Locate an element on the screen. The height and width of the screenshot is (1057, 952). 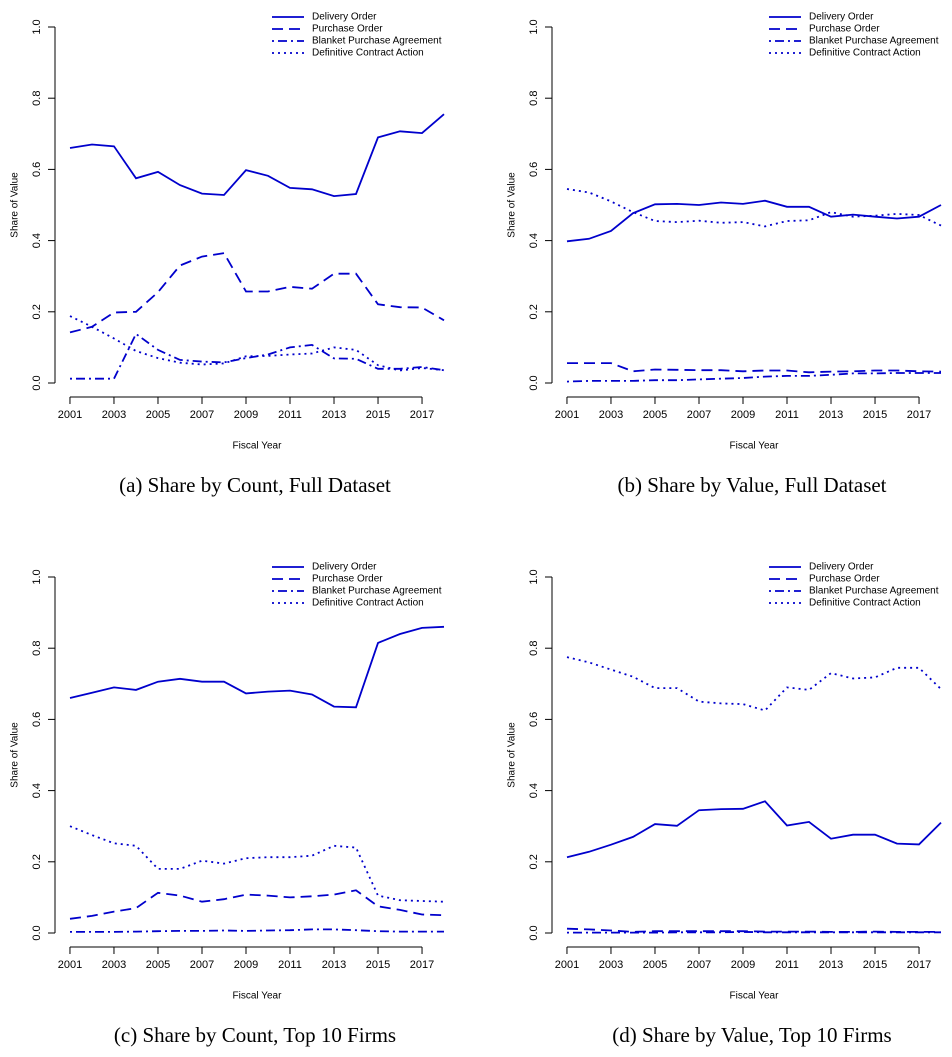
caption: (d) Share by Value, Top 10 Firms is located at coordinates (751, 1035).